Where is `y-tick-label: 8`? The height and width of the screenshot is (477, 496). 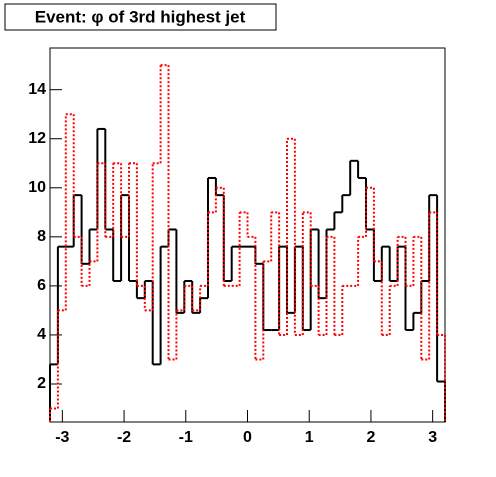 y-tick-label: 8 is located at coordinates (41, 236).